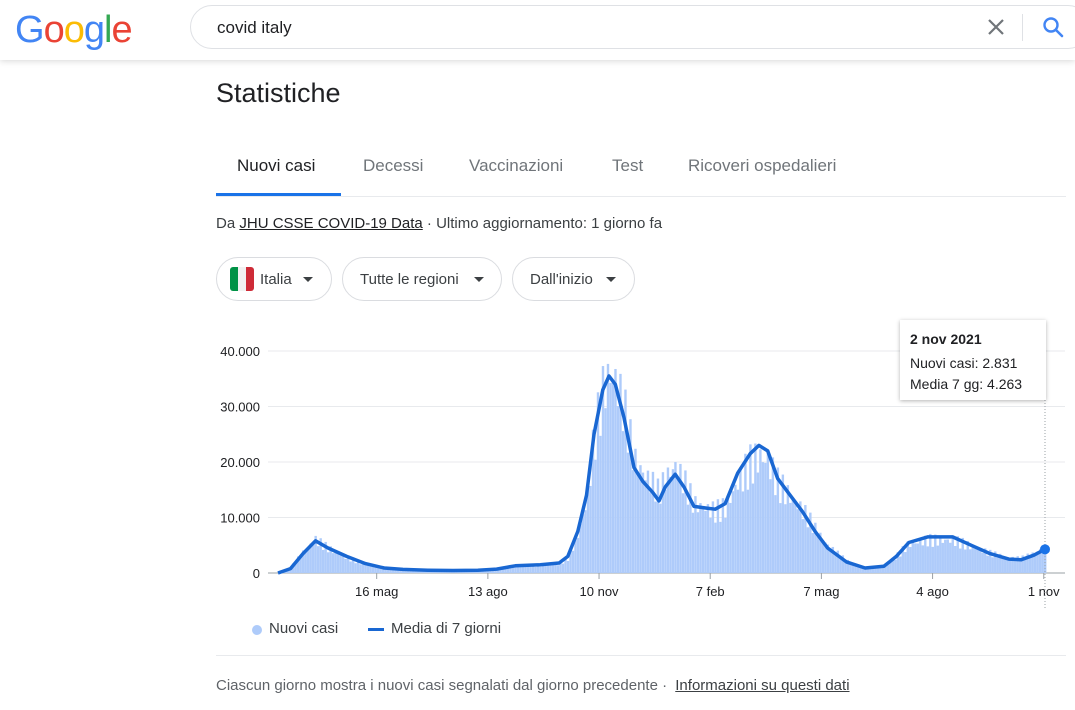 The image size is (1075, 710). What do you see at coordinates (278, 93) in the screenshot?
I see `page-title: Statistiche` at bounding box center [278, 93].